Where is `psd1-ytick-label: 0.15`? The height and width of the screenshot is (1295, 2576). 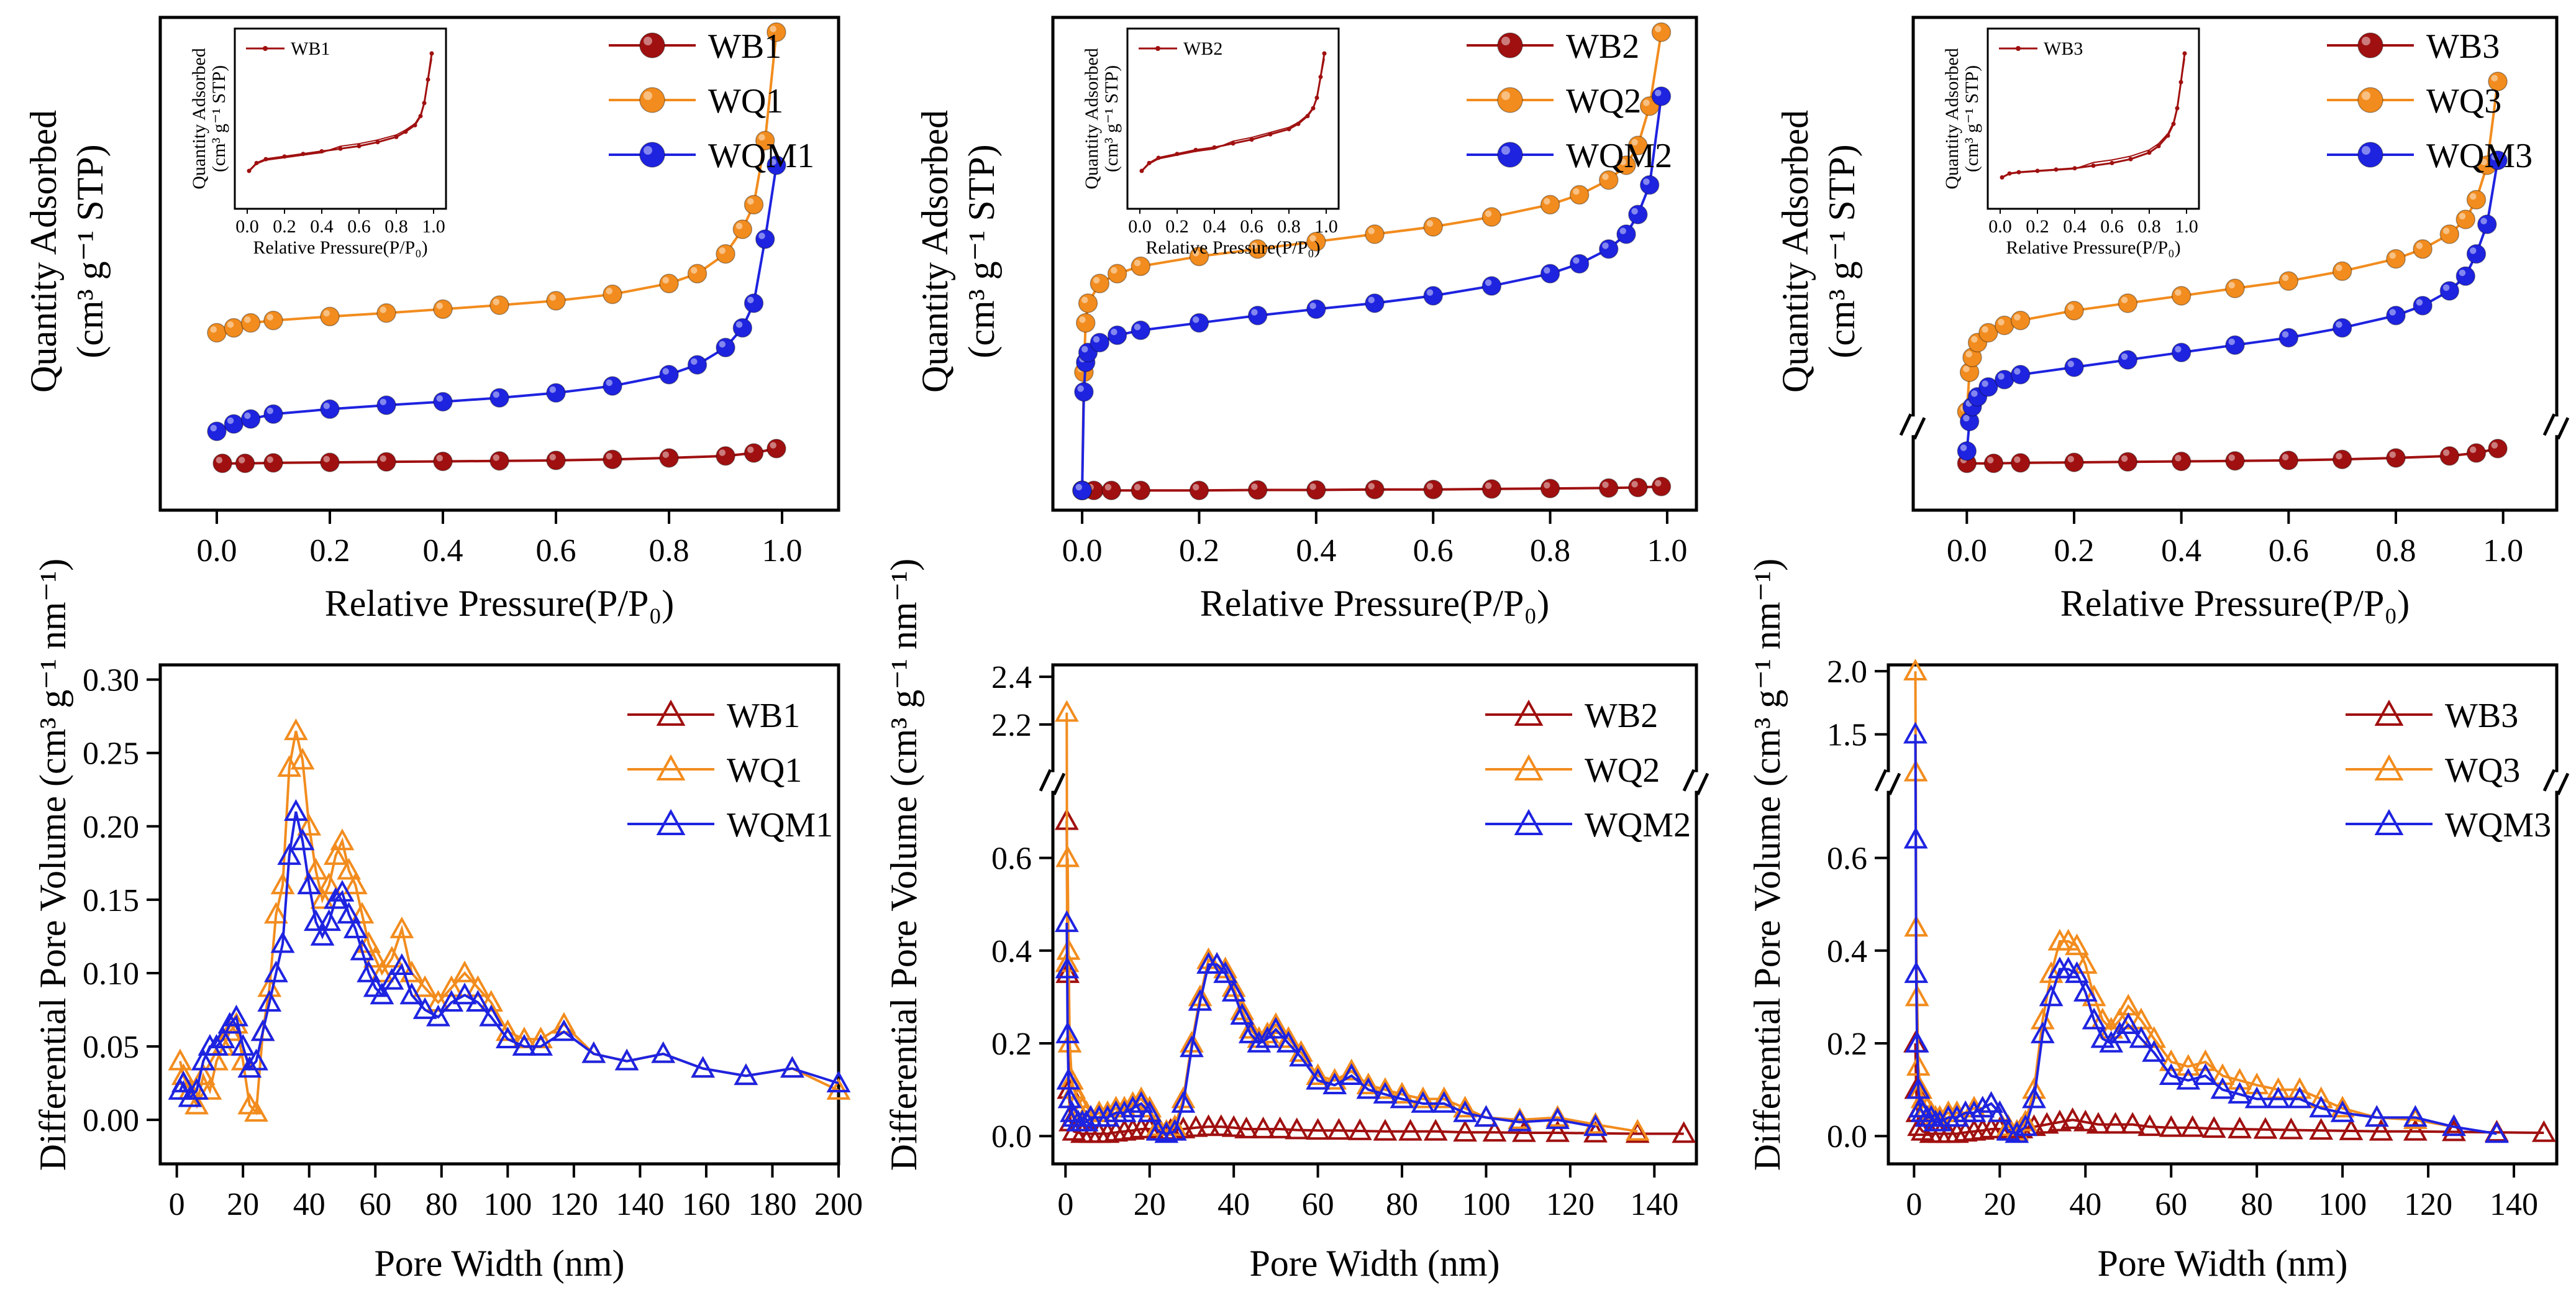 psd1-ytick-label: 0.15 is located at coordinates (111, 900).